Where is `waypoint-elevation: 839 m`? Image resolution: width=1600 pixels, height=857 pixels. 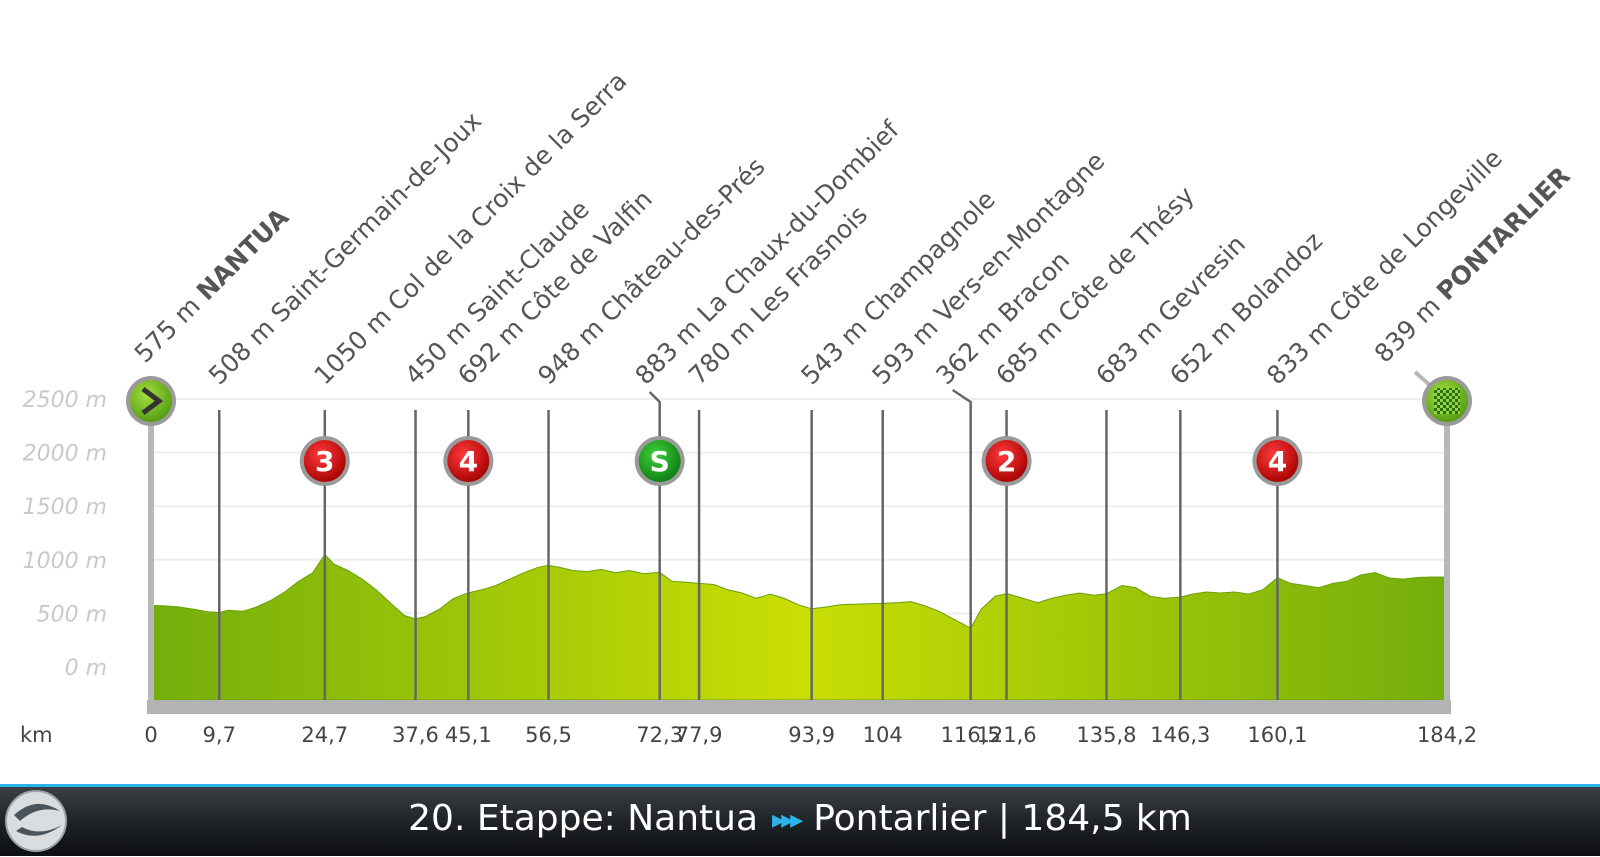 waypoint-elevation: 839 m is located at coordinates (1410, 327).